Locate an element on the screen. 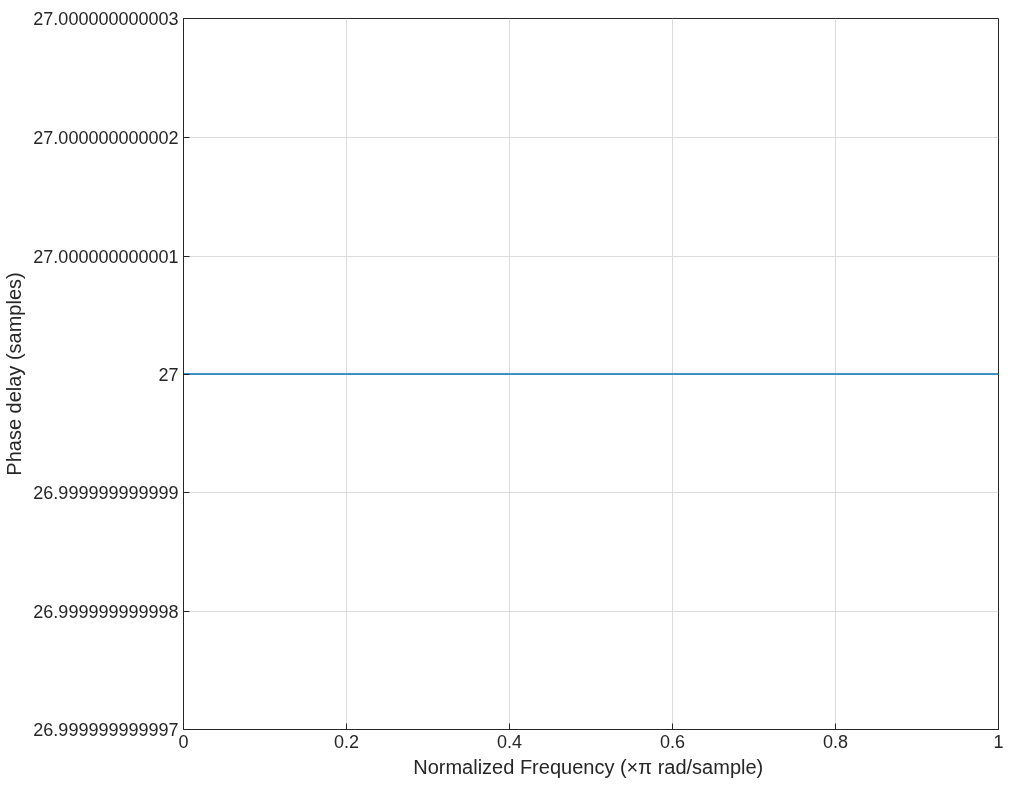  y-tick-label: 26.999999999997 is located at coordinates (106, 730).